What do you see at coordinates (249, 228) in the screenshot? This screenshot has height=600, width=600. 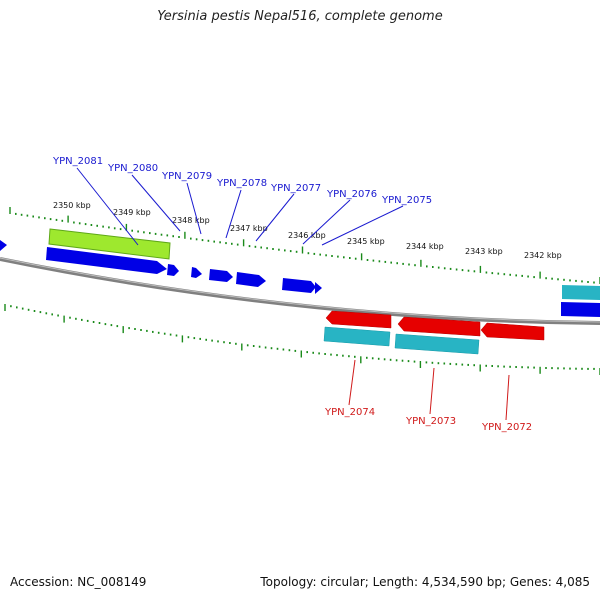 I see `scale-label: 2347 kbp` at bounding box center [249, 228].